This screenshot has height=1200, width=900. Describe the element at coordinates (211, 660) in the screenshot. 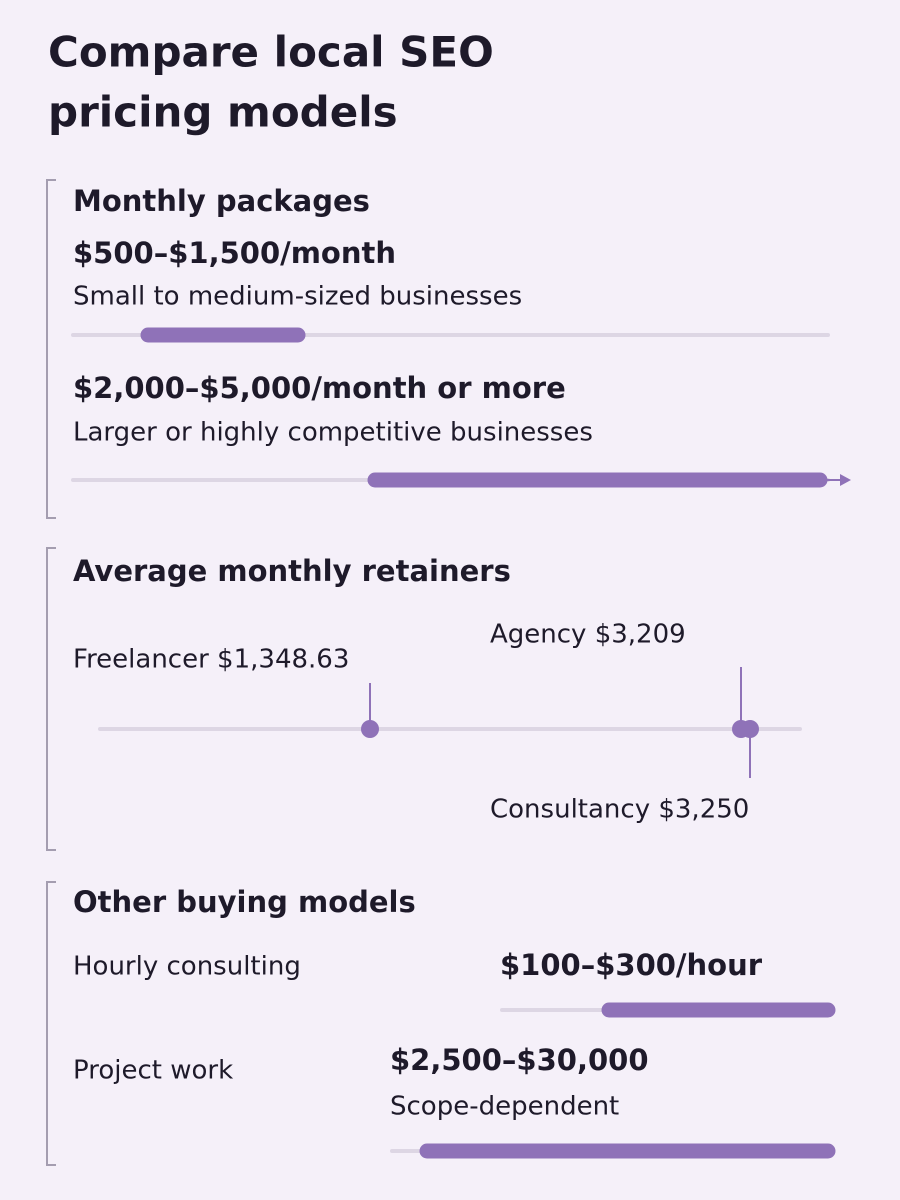

I see `point-label: Freelancer $1,348.63` at that location.